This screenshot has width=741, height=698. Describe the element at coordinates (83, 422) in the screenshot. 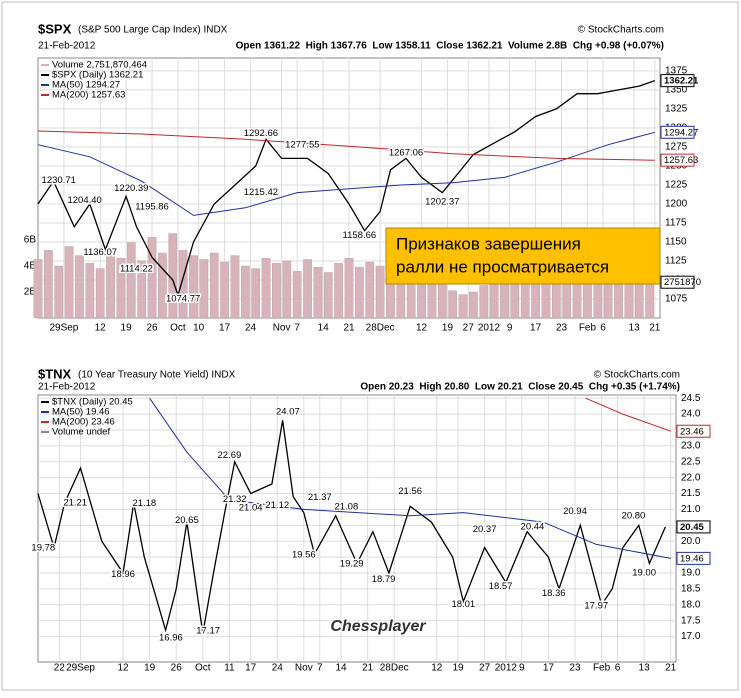

I see `legend-entry: MA(200) 23.46` at that location.